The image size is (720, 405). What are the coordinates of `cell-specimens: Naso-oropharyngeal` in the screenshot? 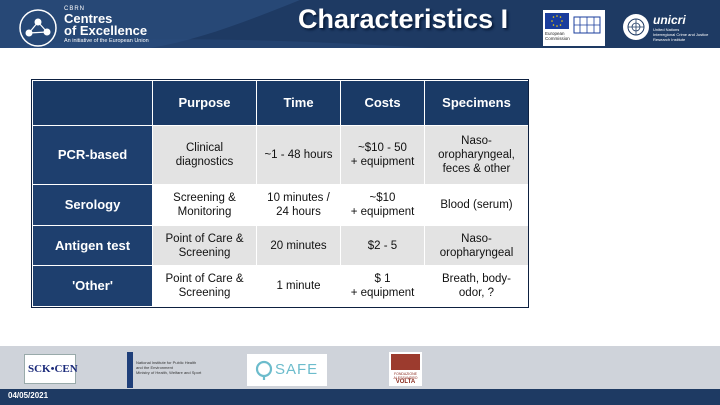 It's located at (477, 245).